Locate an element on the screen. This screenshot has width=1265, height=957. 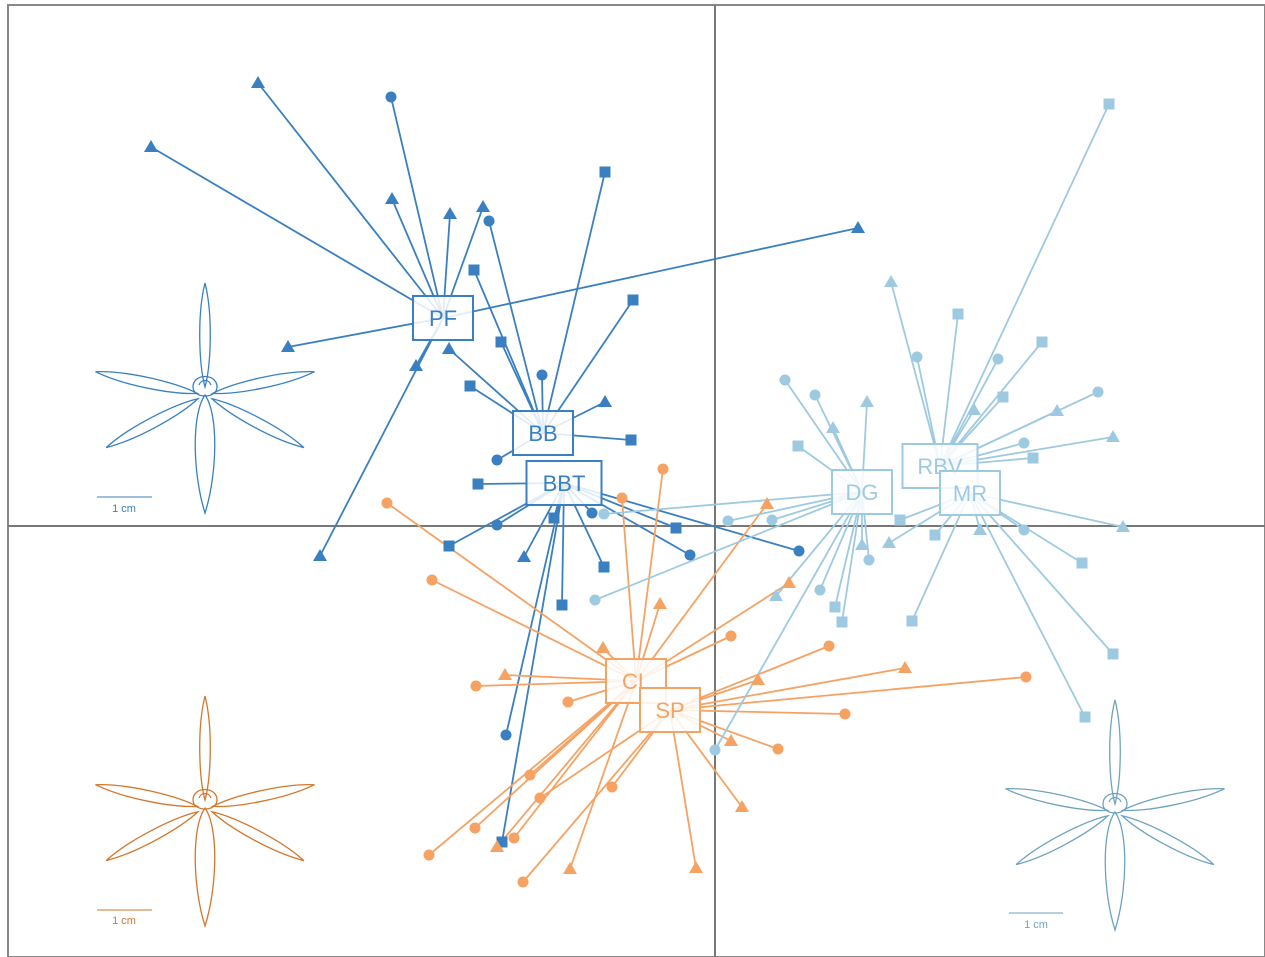
centroid-label: PF is located at coordinates (443, 318).